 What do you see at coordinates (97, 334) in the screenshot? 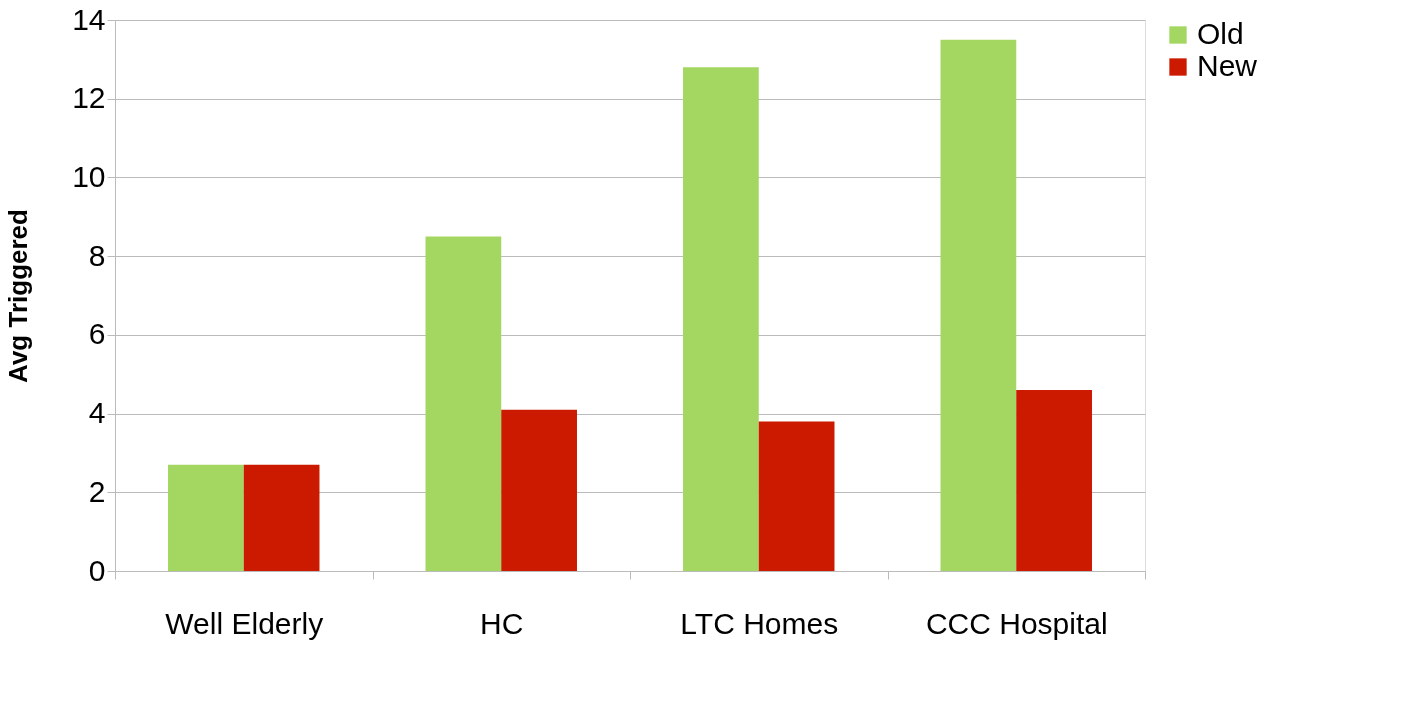
I see `y-tick-label: 6` at bounding box center [97, 334].